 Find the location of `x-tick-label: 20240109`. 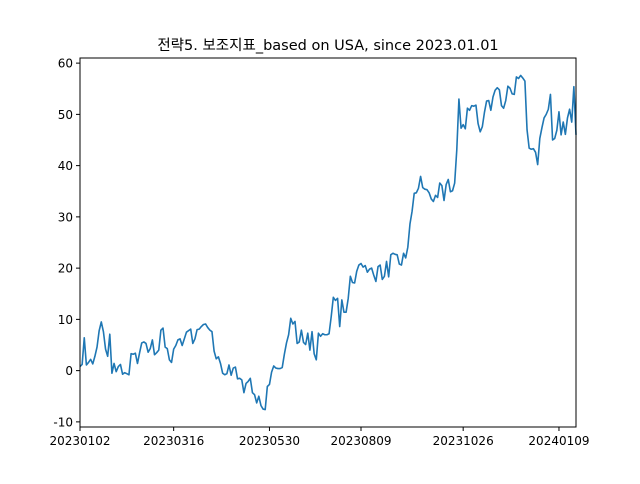

x-tick-label: 20240109 is located at coordinates (558, 441).